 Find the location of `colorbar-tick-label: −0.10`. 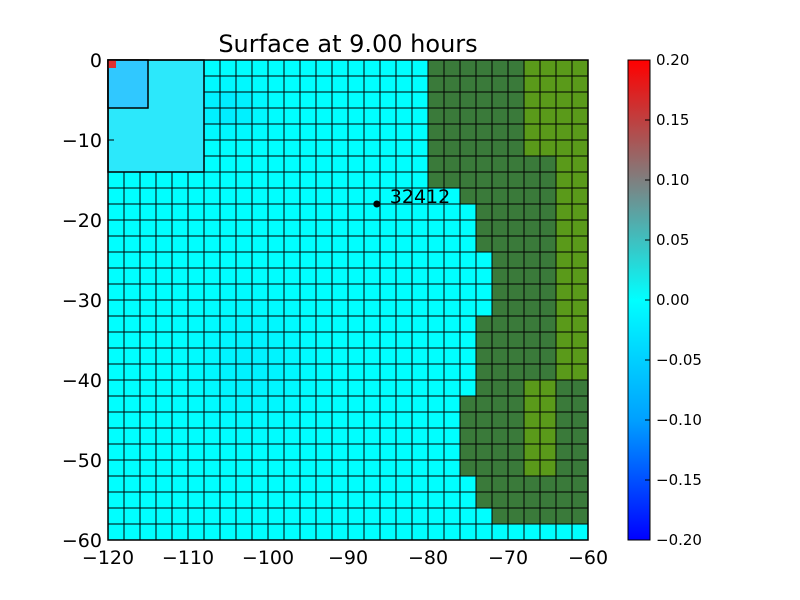

colorbar-tick-label: −0.10 is located at coordinates (679, 420).